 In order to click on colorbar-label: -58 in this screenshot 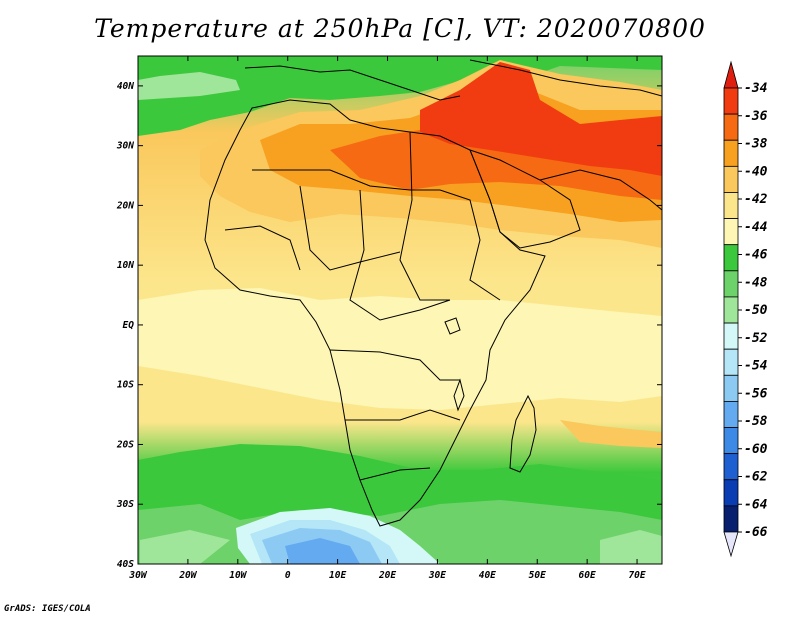, I will do `click(756, 421)`.